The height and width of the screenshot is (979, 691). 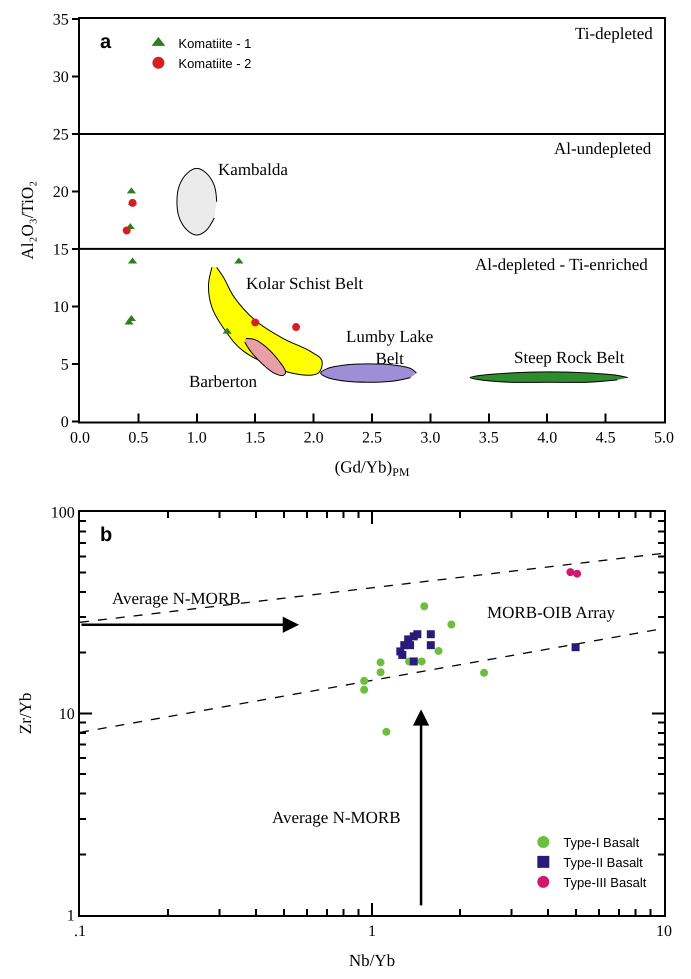 I want to click on x-tick-label: 5.0, so click(x=664, y=438).